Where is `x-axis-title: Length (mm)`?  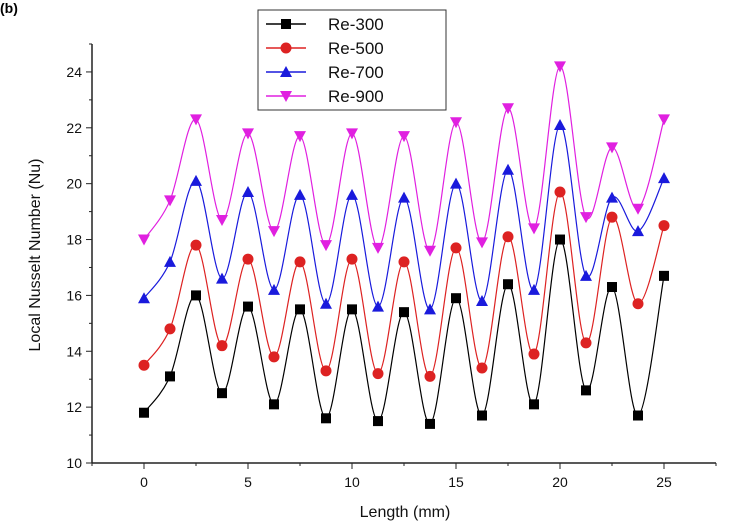 x-axis-title: Length (mm) is located at coordinates (405, 512).